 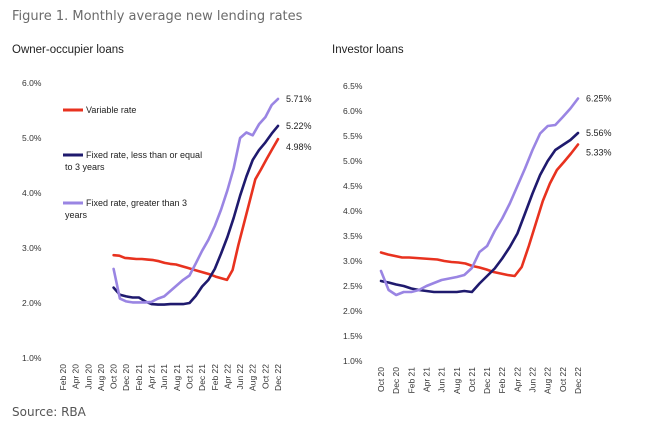 What do you see at coordinates (139, 377) in the screenshot?
I see `owner-occupier-xtick-label: Feb 21` at bounding box center [139, 377].